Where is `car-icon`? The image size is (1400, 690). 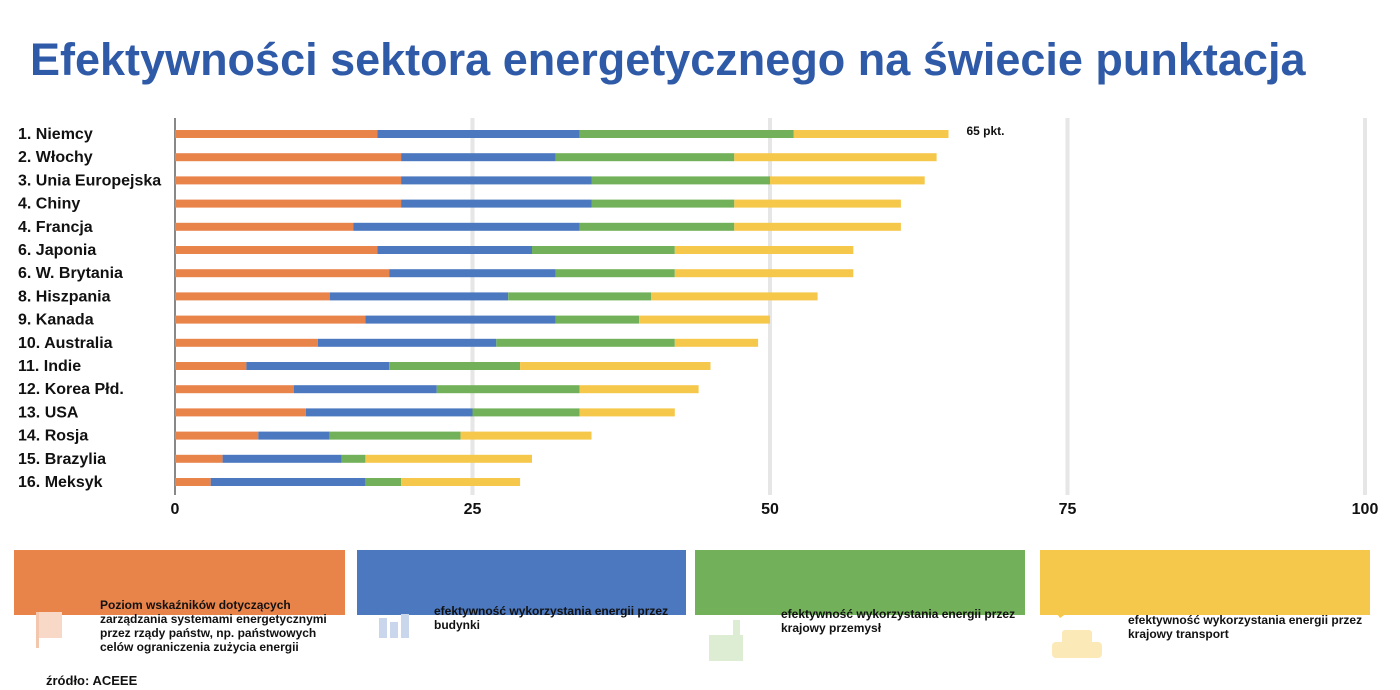
car-icon is located at coordinates (1071, 624).